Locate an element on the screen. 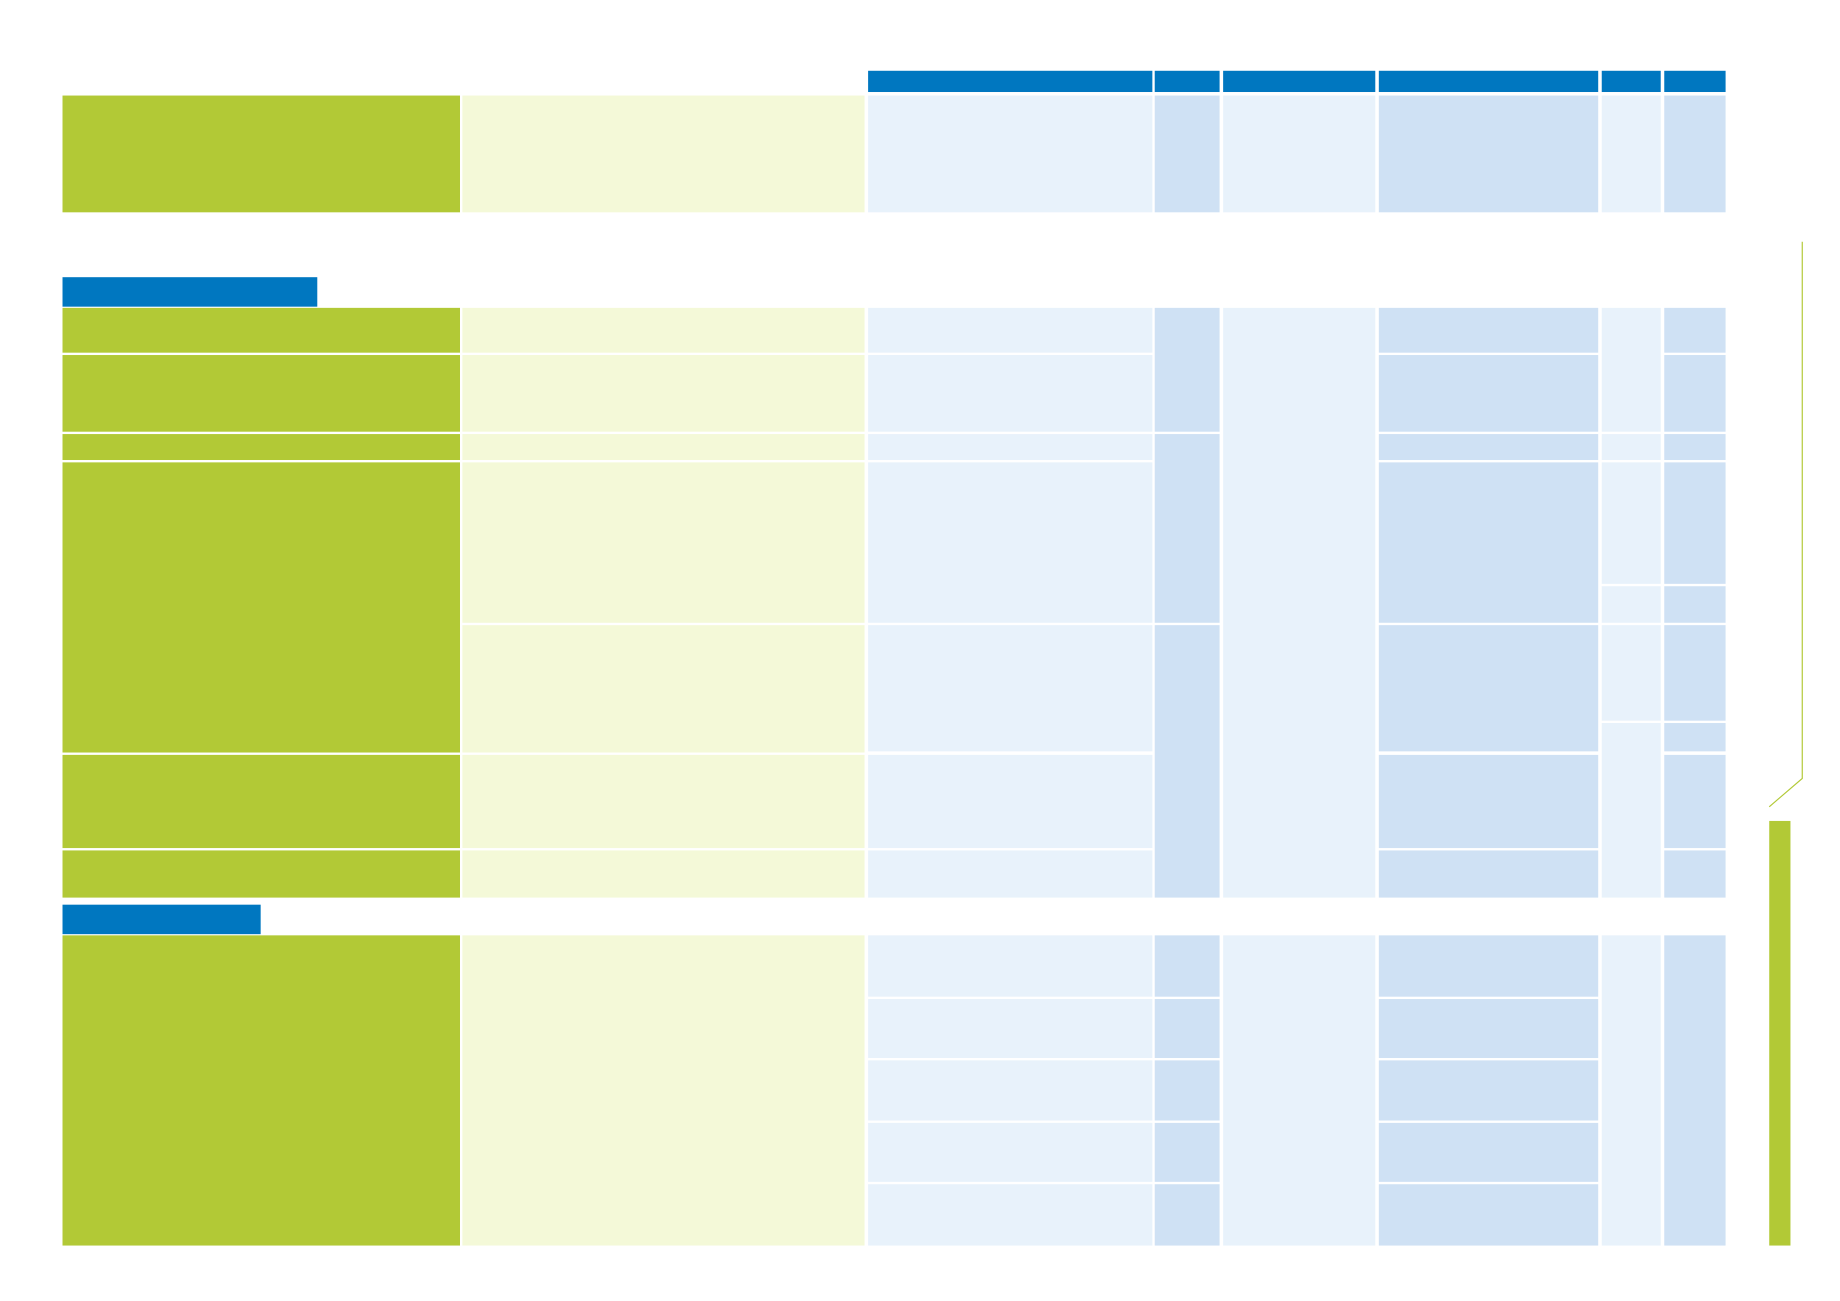  side-bar is located at coordinates (1780, 1033).